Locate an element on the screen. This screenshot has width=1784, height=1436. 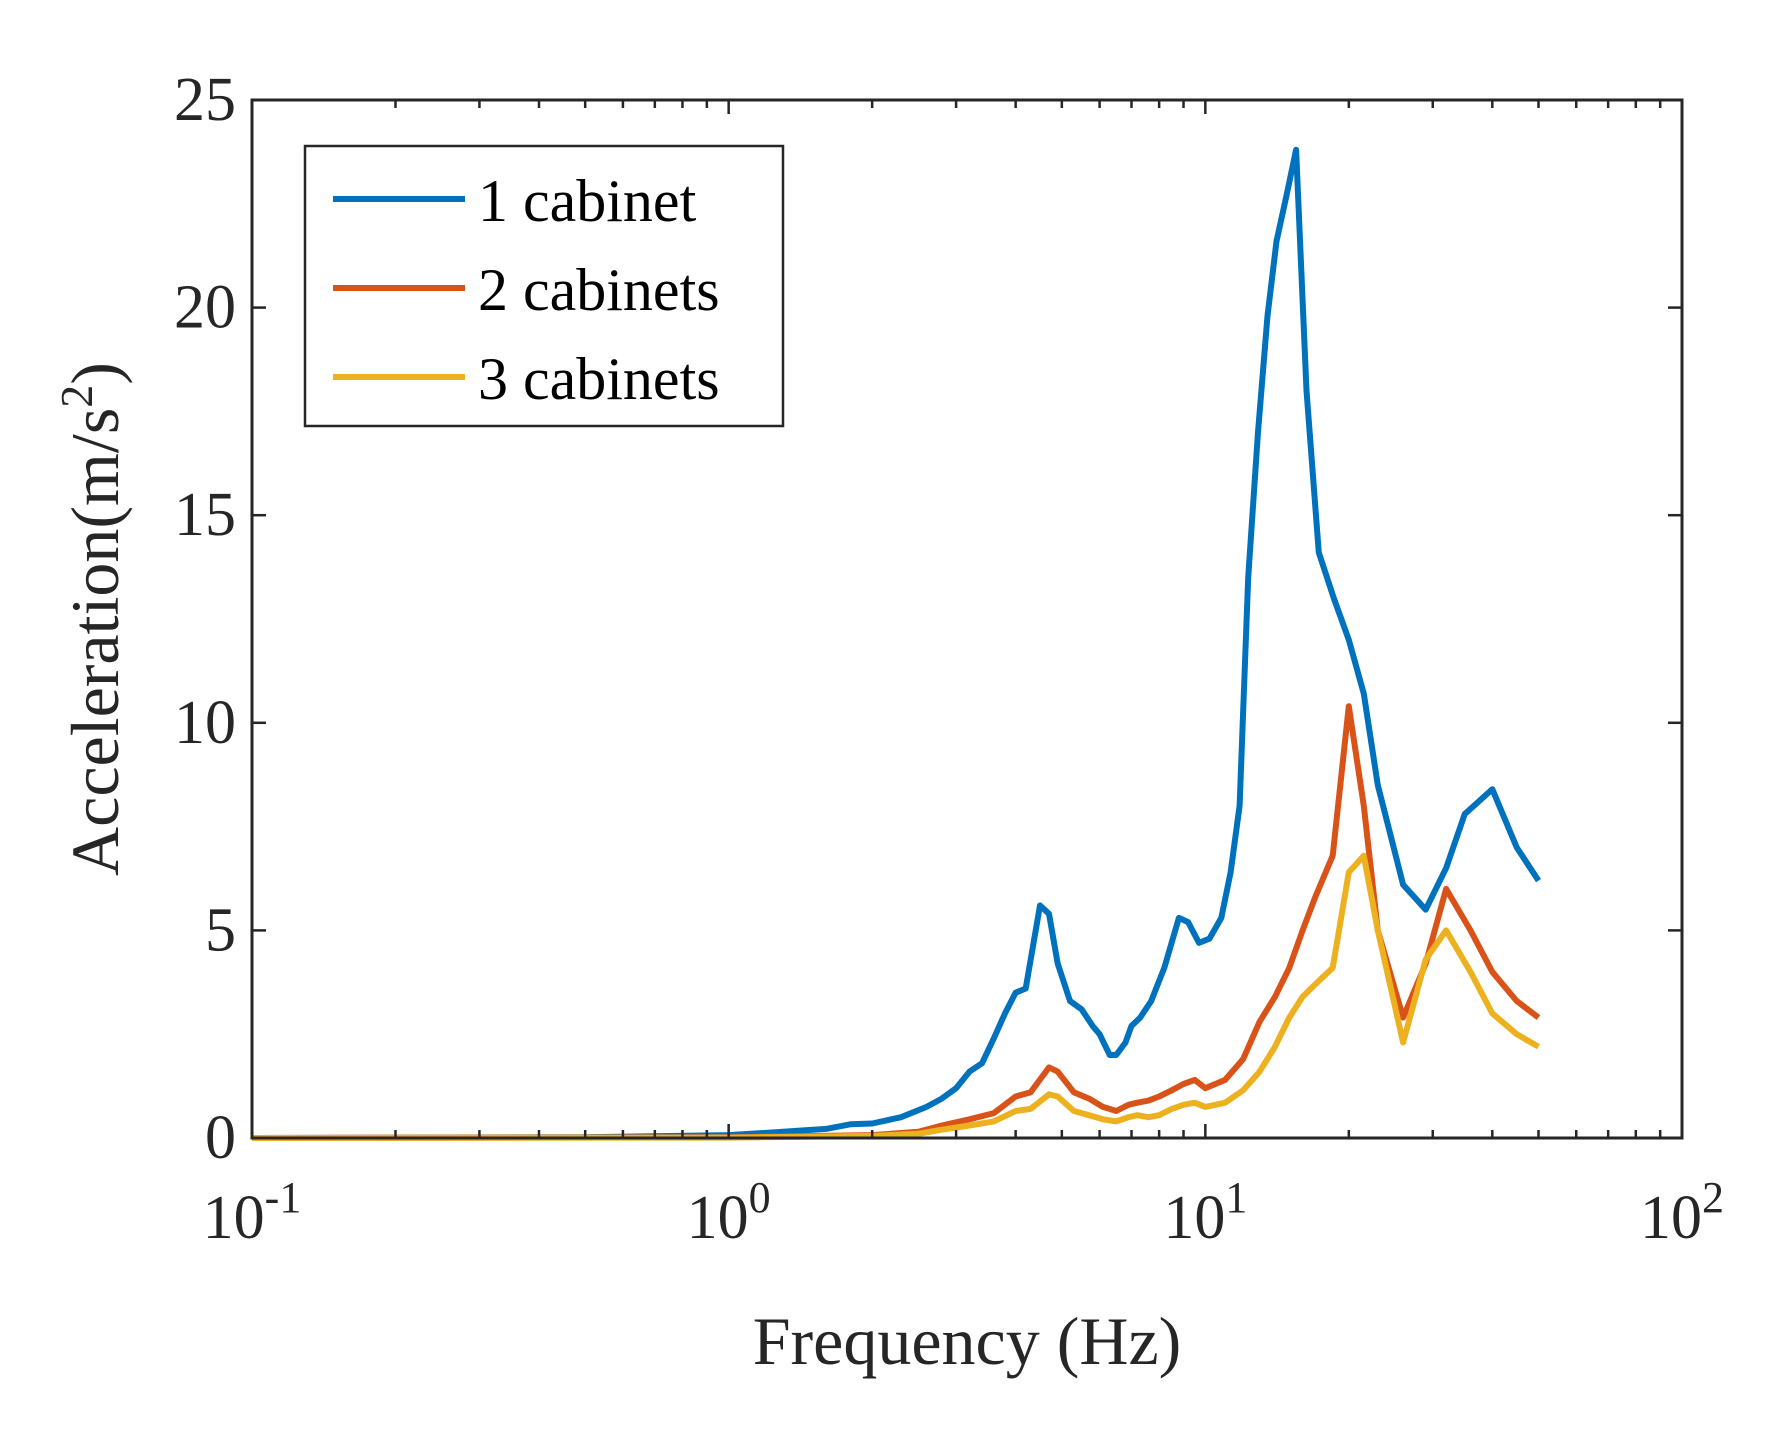
legend-label-2-cabinets: 2 cabinets is located at coordinates (599, 290).